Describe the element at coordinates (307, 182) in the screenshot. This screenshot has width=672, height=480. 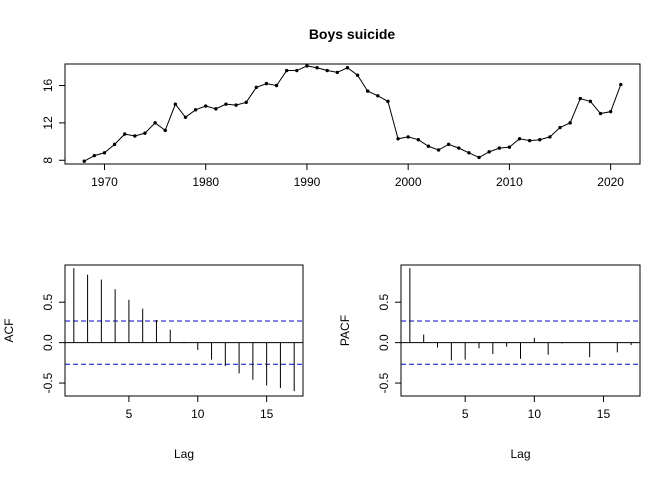
I see `x-tick-label: 1990` at that location.